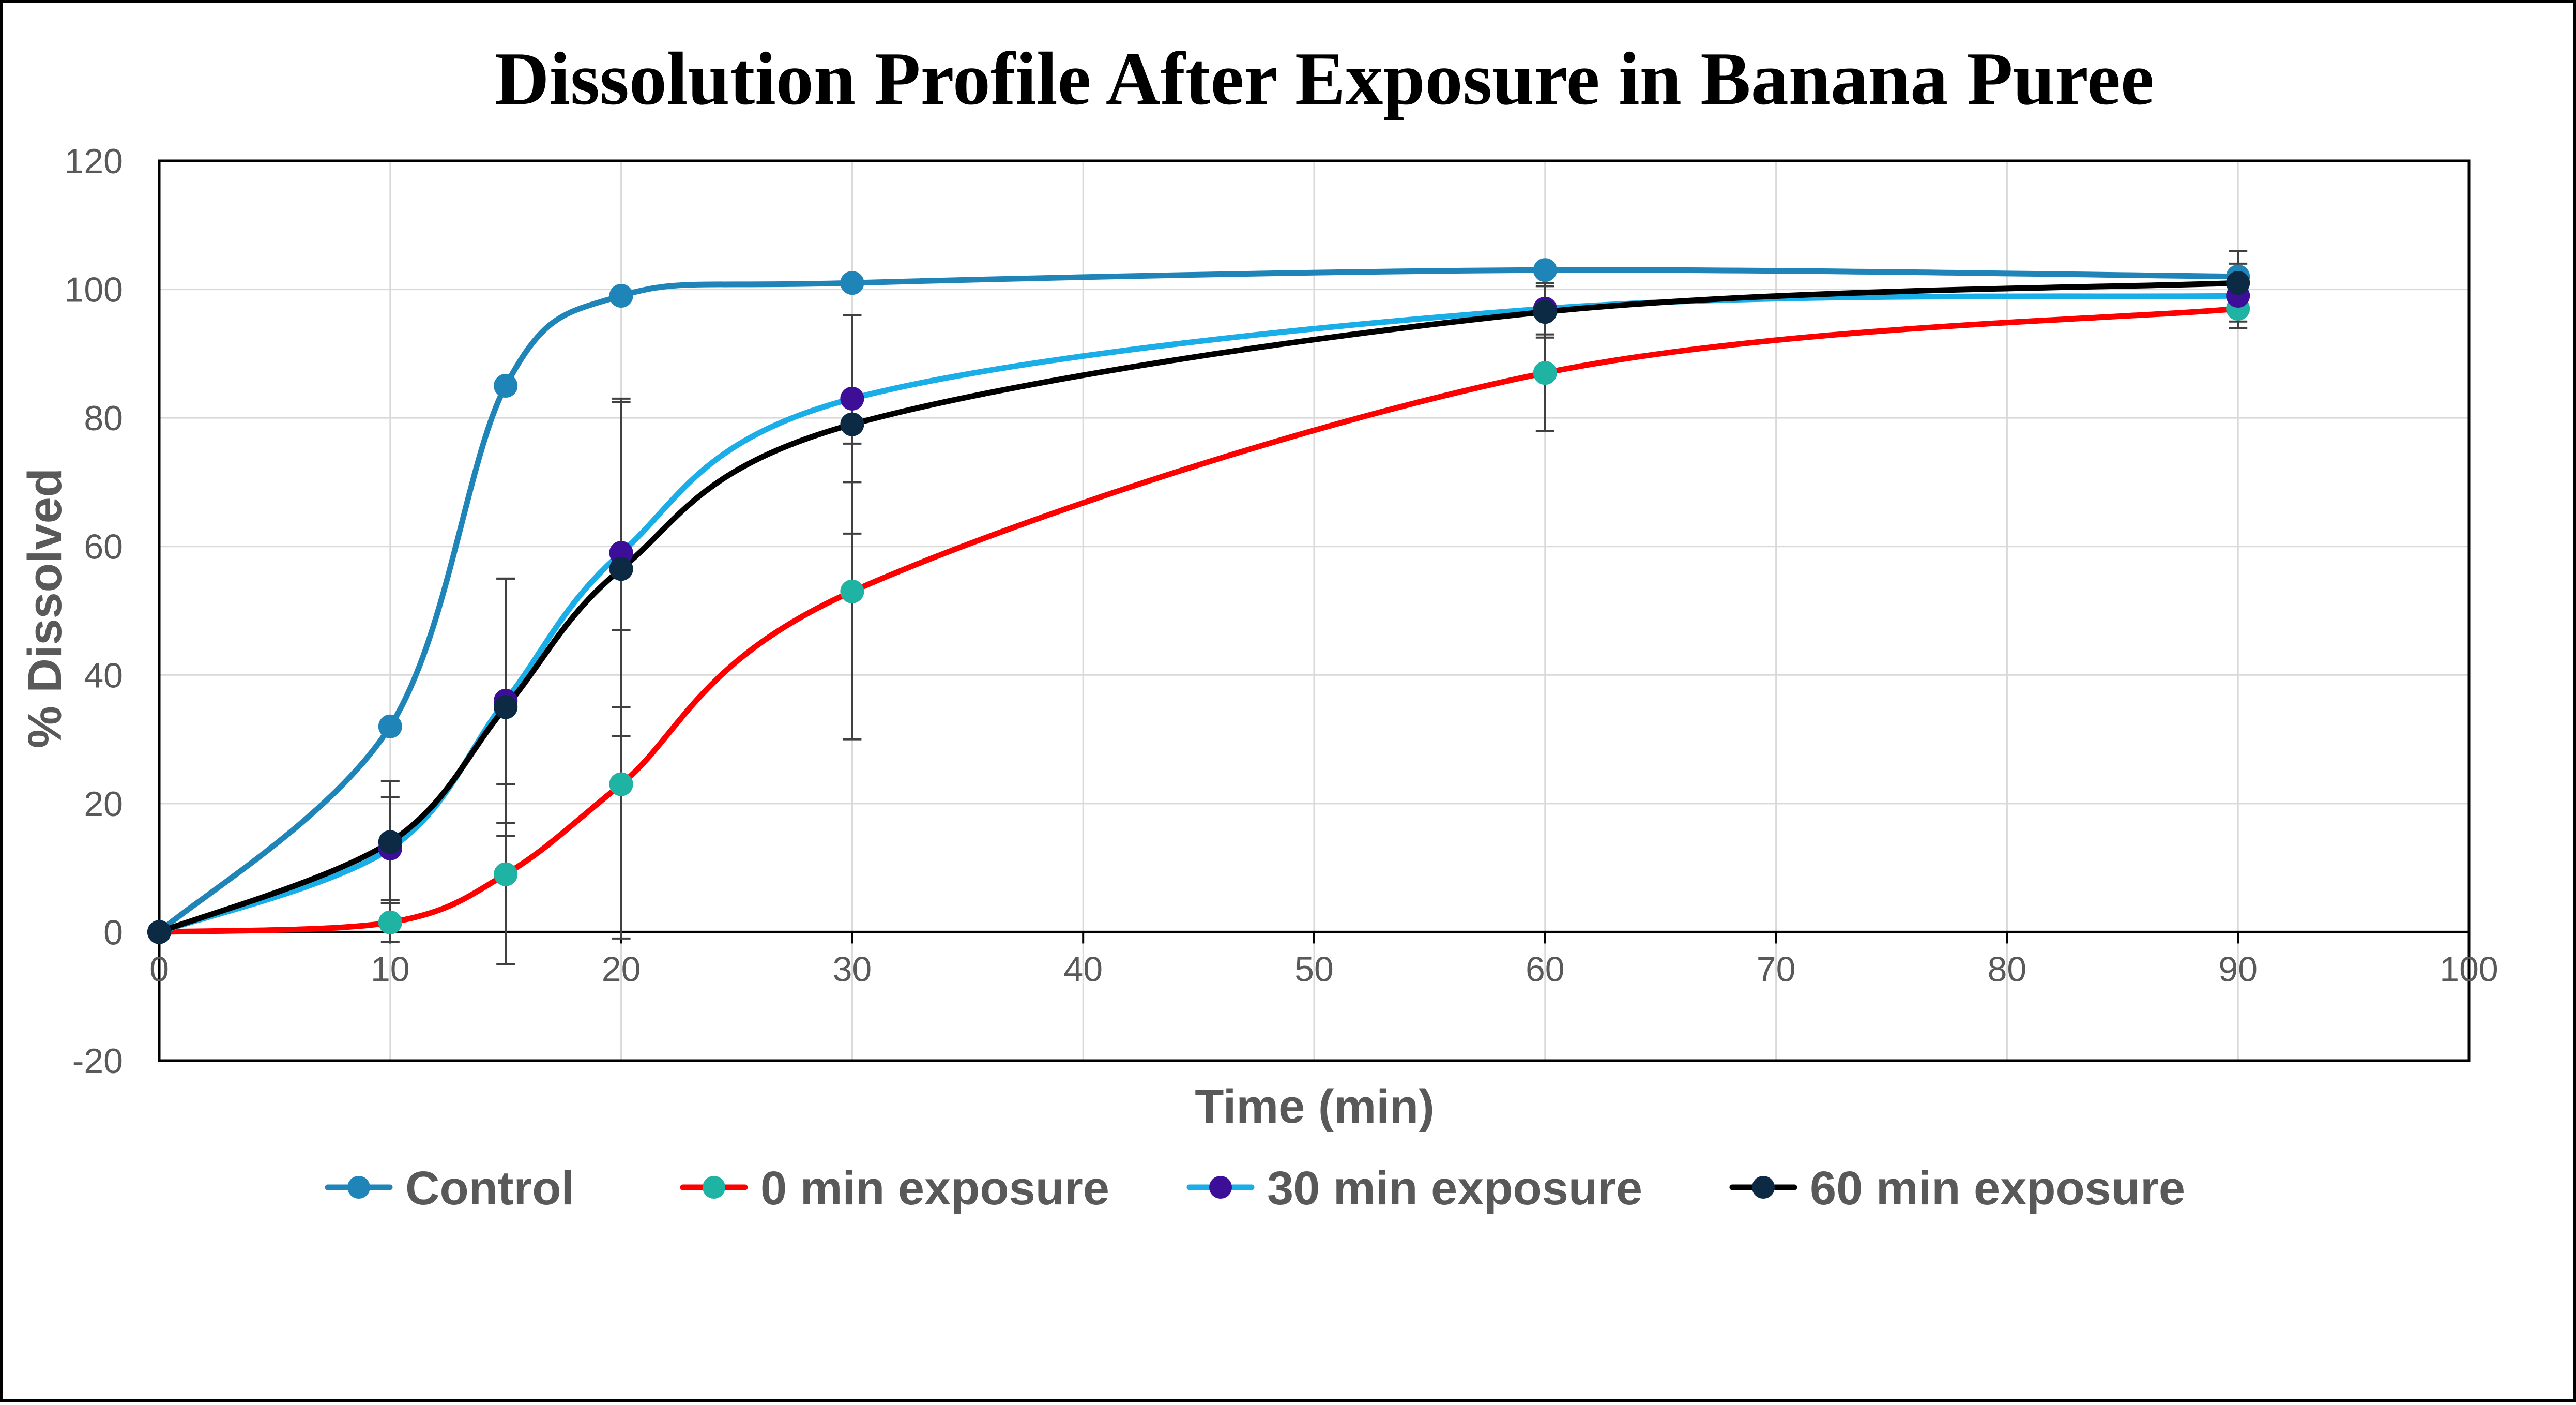 The width and height of the screenshot is (2576, 1405). I want to click on legend-label-2: 30 min exposure, so click(1454, 1188).